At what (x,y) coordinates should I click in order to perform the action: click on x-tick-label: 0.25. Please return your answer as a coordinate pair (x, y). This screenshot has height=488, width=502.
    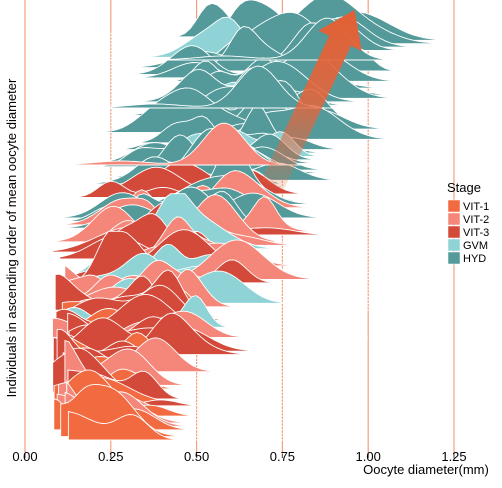
    Looking at the image, I should click on (110, 456).